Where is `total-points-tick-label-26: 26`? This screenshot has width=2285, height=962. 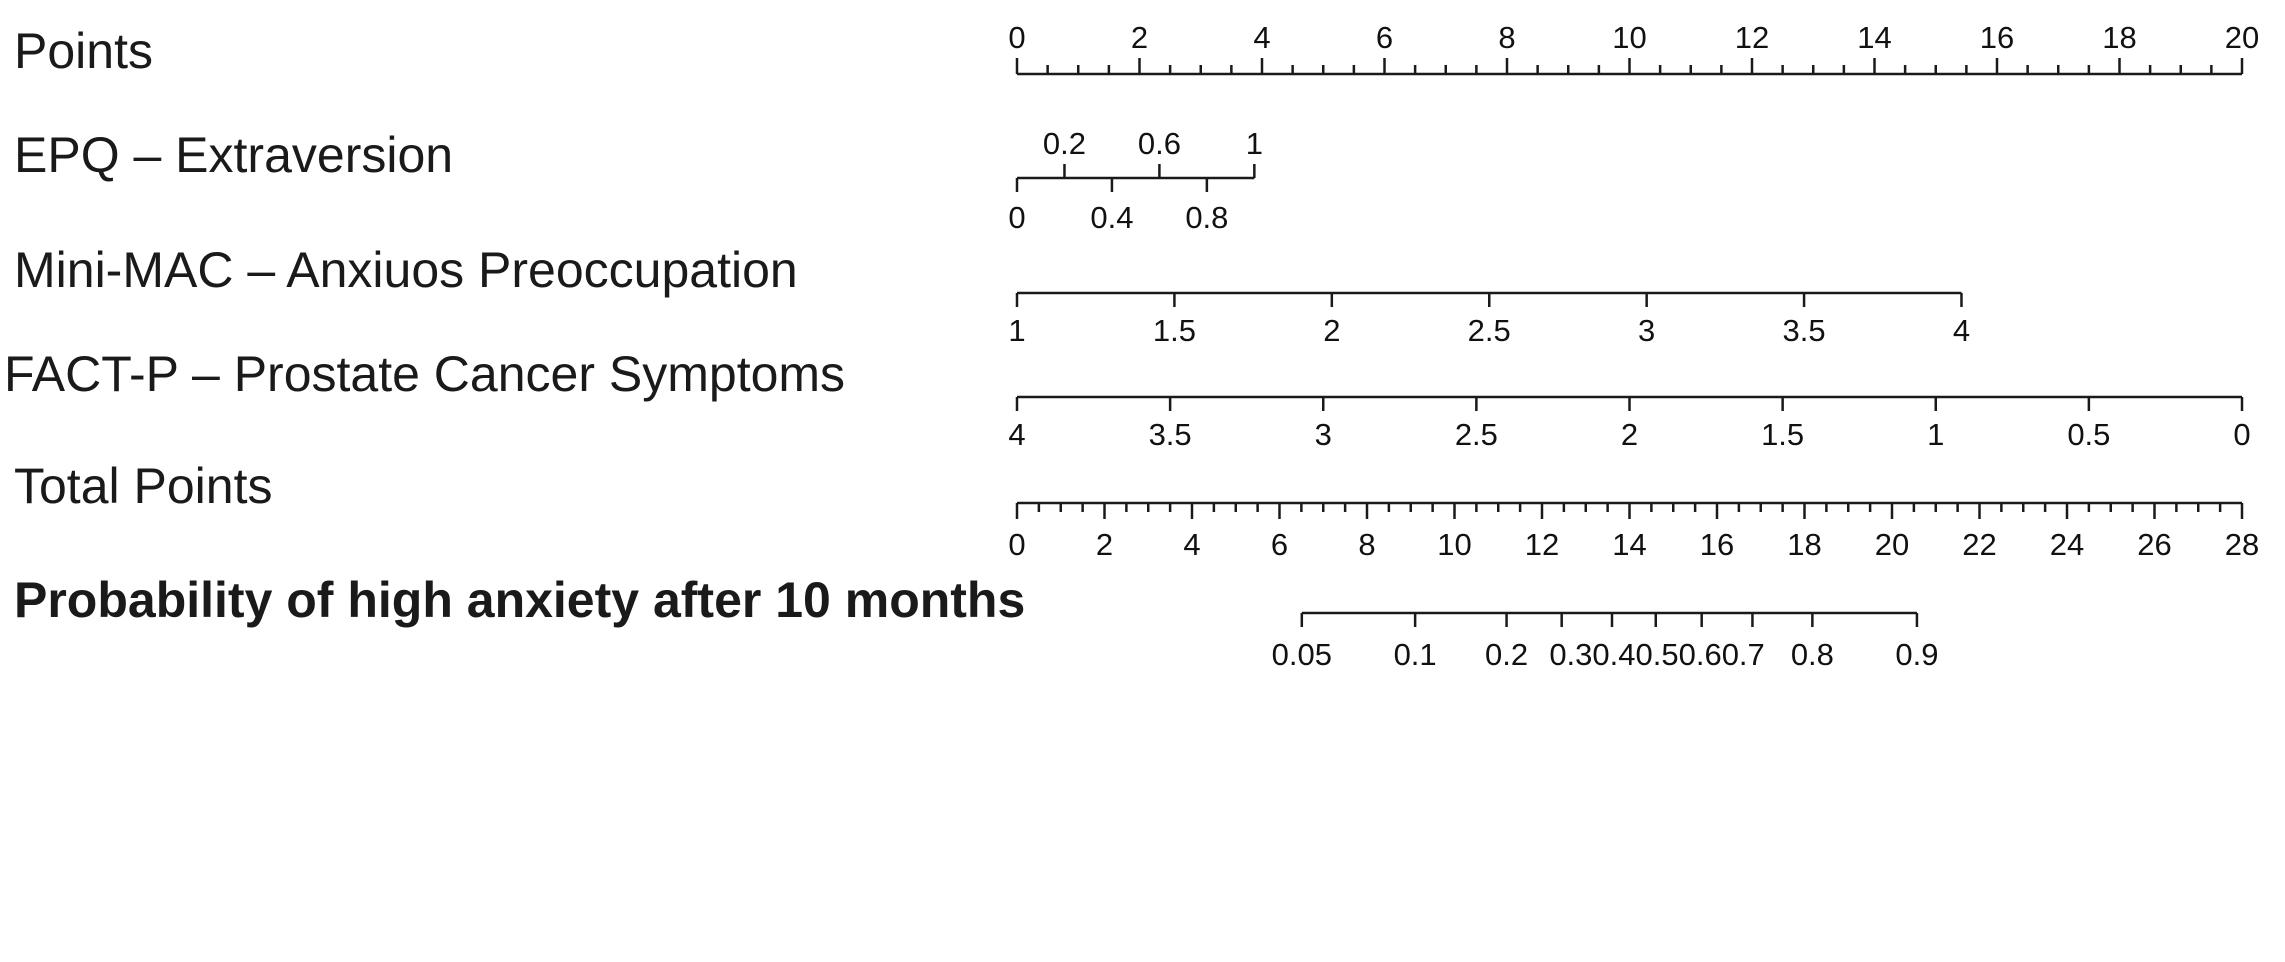 total-points-tick-label-26: 26 is located at coordinates (2154, 544).